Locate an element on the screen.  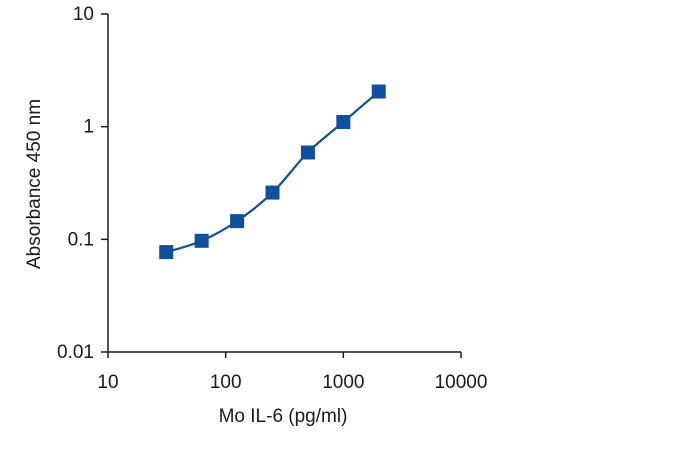
y-tick-label: 0.01 is located at coordinates (75, 352).